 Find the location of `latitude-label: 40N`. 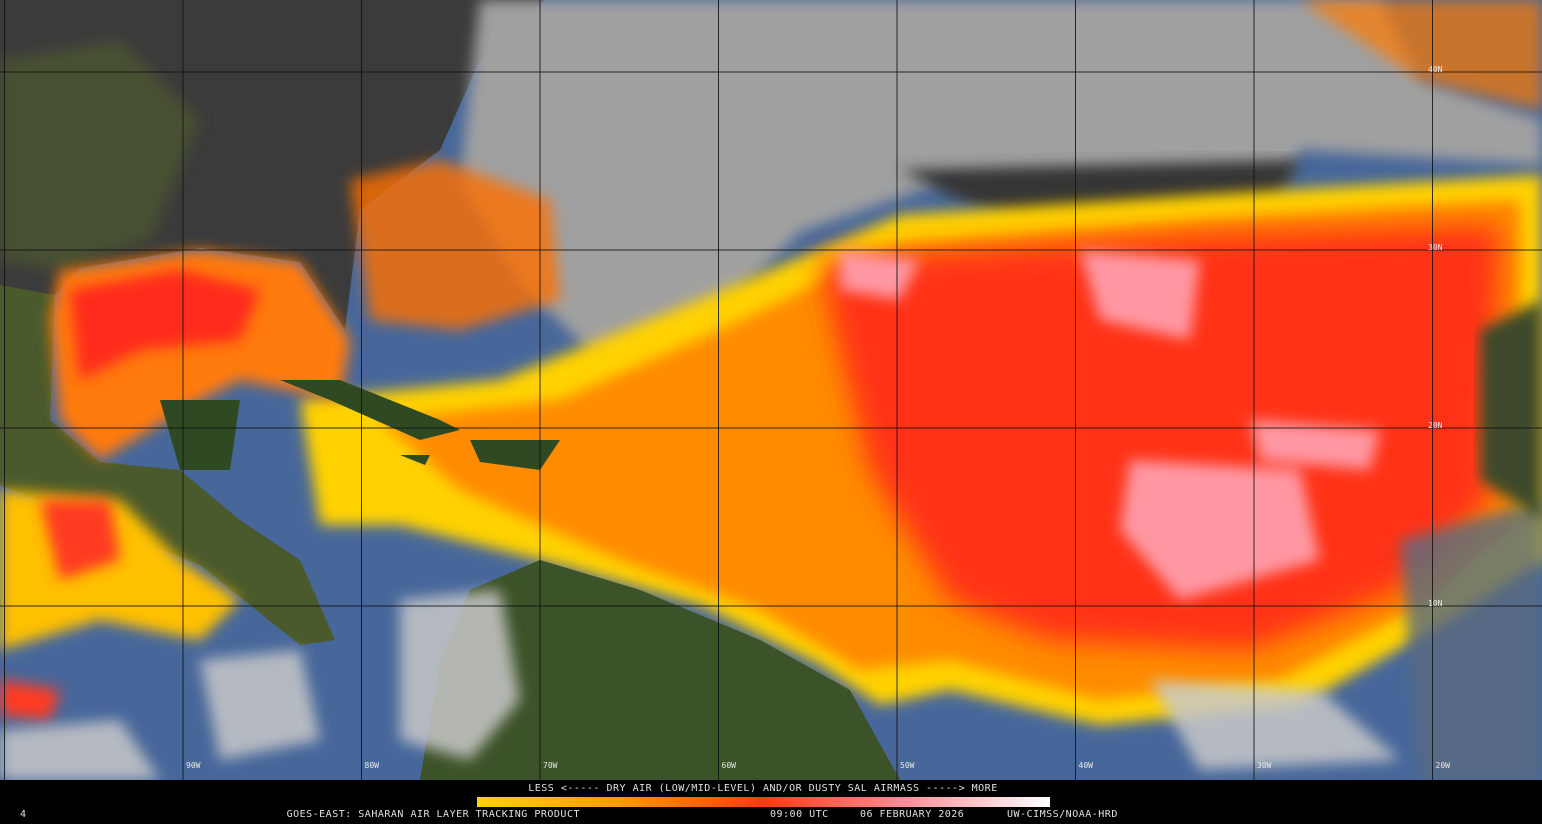

latitude-label: 40N is located at coordinates (1435, 69).